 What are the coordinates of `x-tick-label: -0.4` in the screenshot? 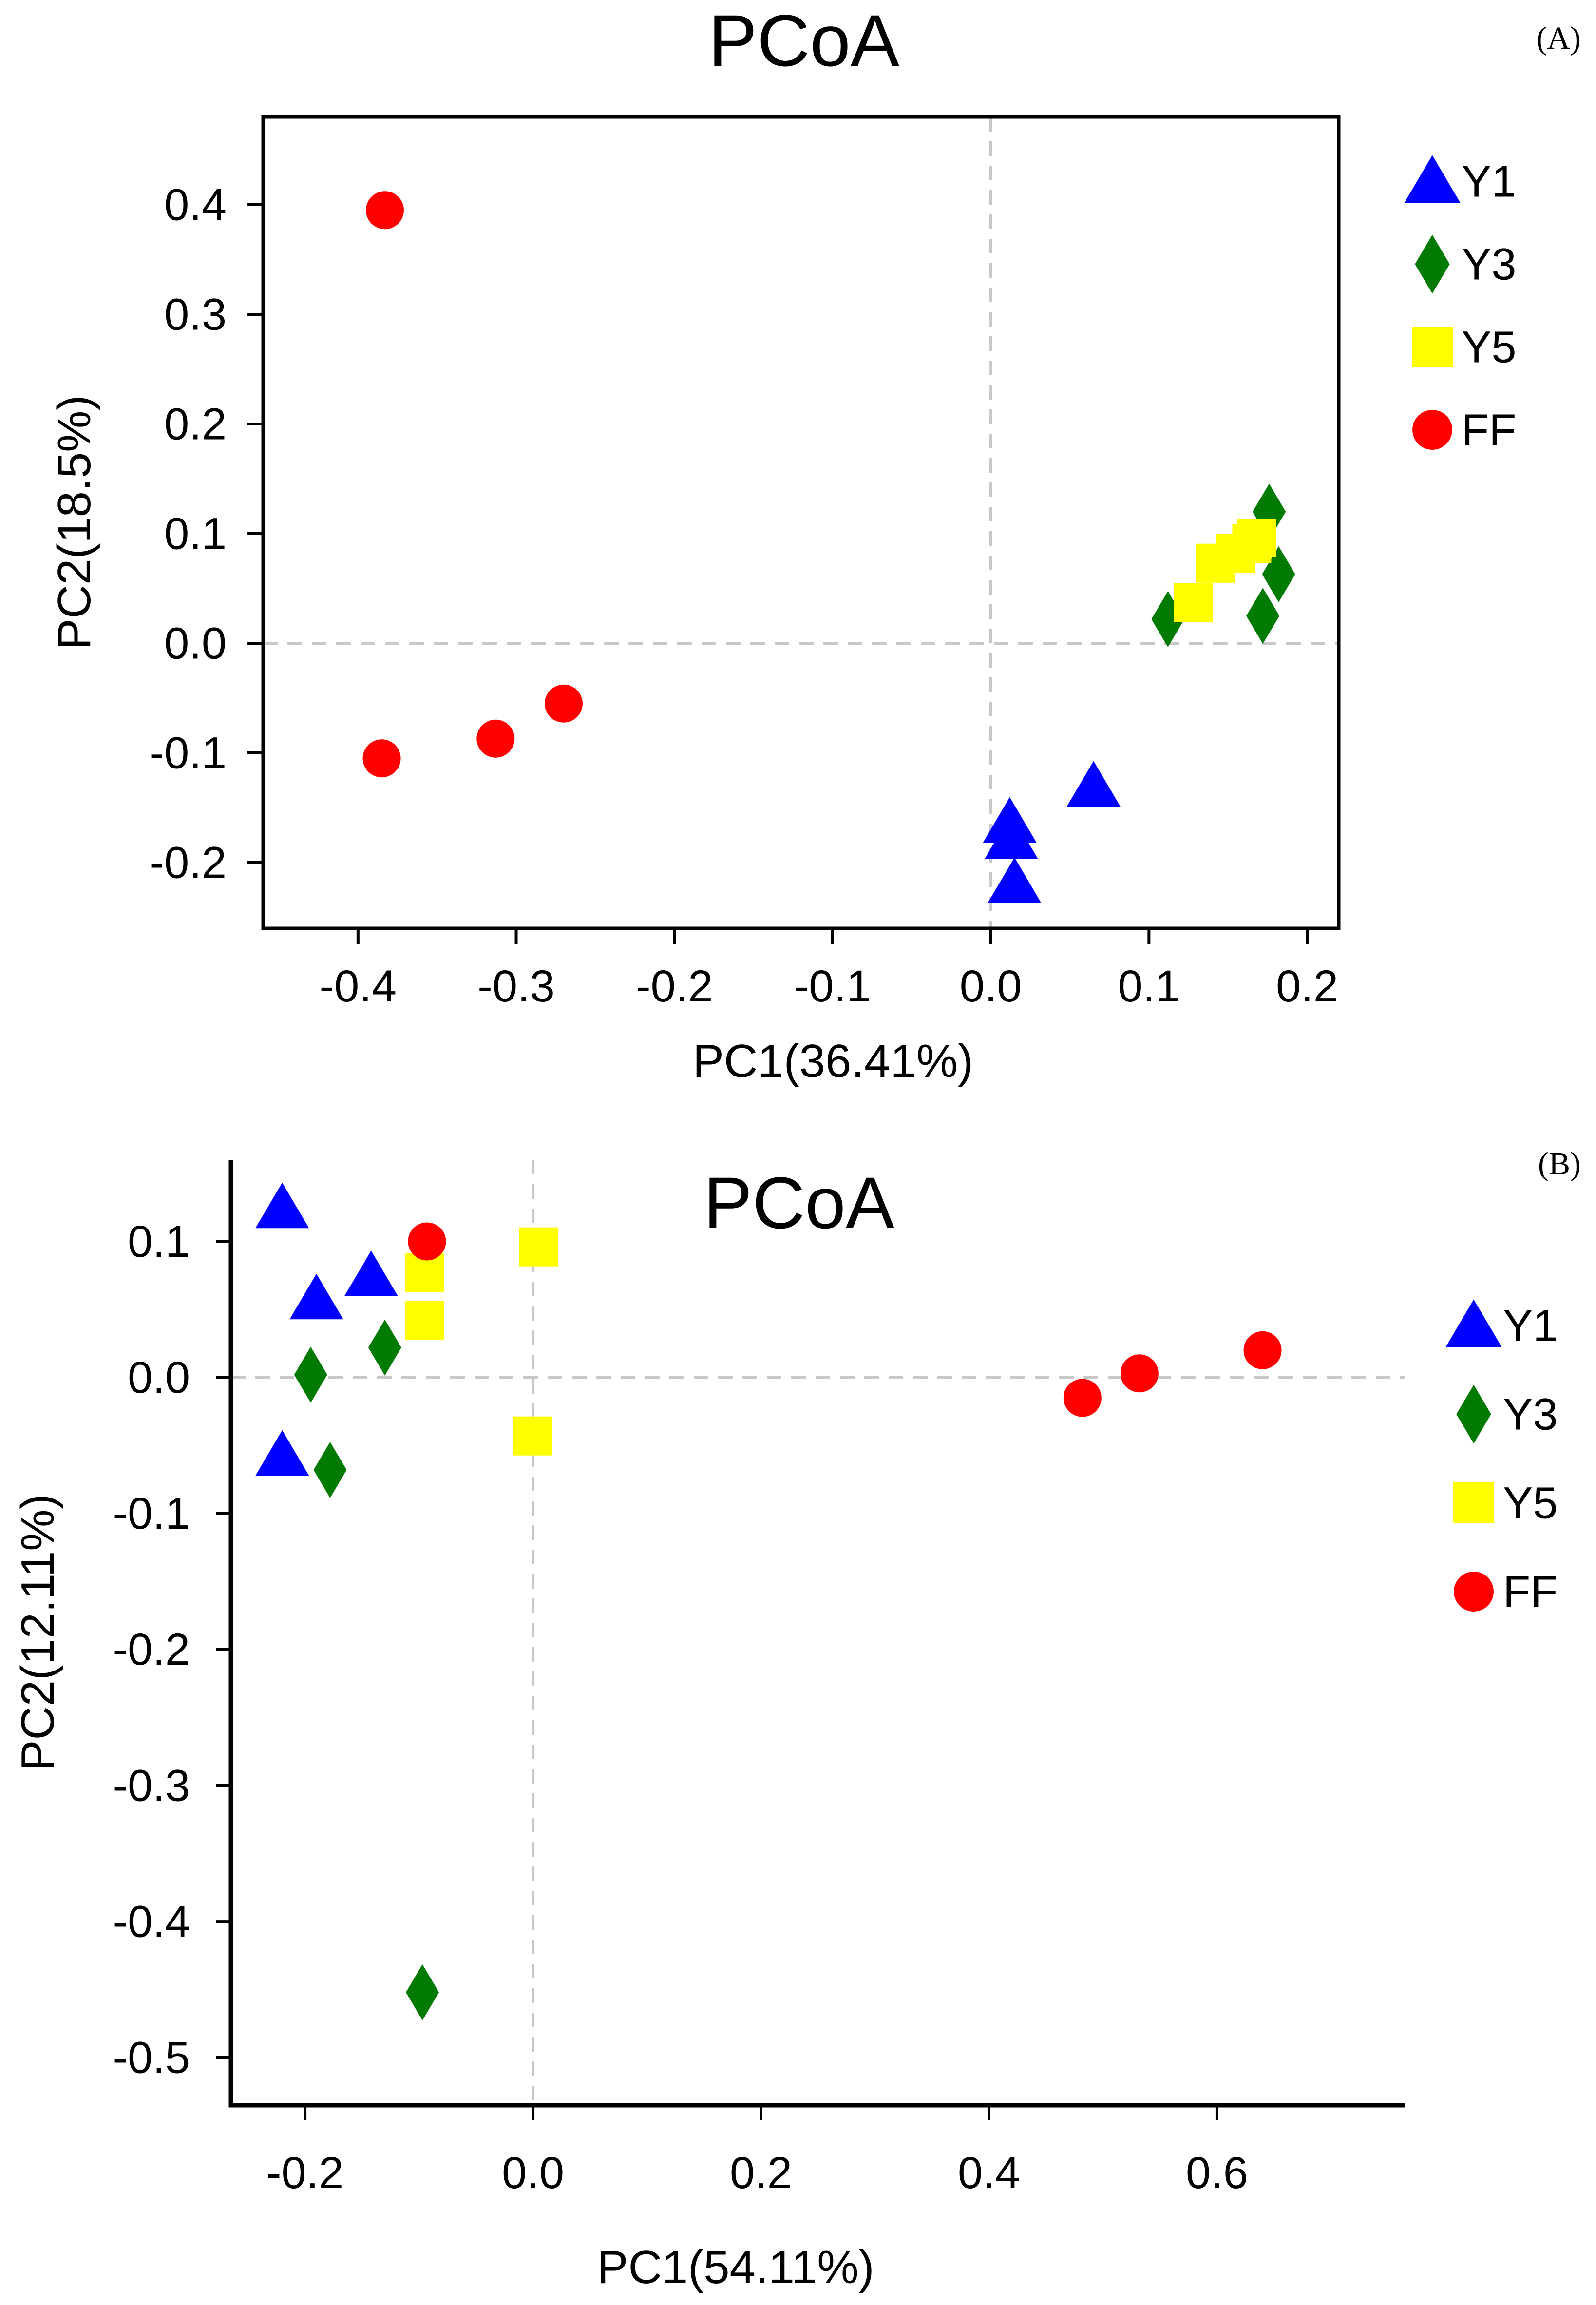 It's located at (359, 986).